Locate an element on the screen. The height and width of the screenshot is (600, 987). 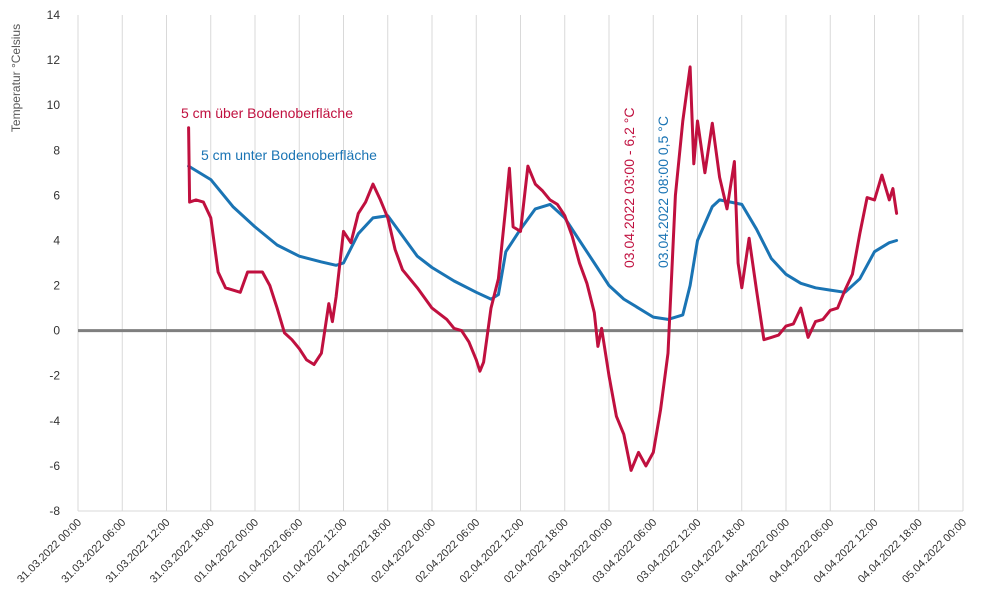
y-tick-label: 12 is located at coordinates (54, 60).